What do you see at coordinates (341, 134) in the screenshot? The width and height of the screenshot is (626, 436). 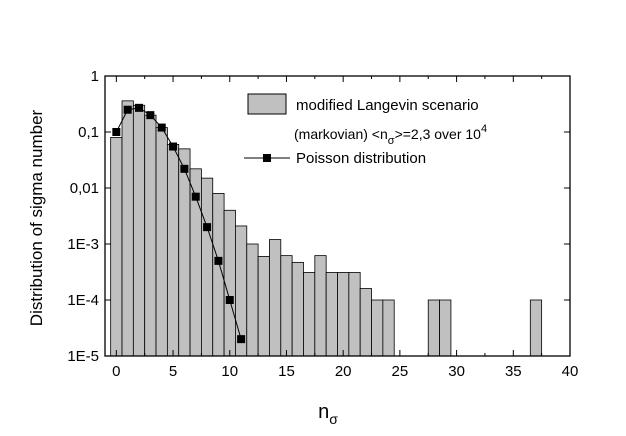 I see `annotation-prefix: (markovian) <n` at bounding box center [341, 134].